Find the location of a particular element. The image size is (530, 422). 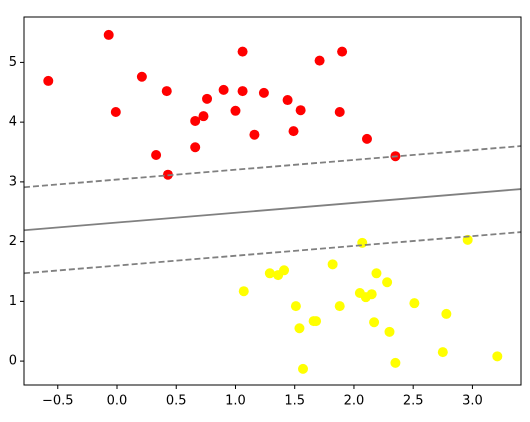

x-tick-label: 1.0 is located at coordinates (235, 401).